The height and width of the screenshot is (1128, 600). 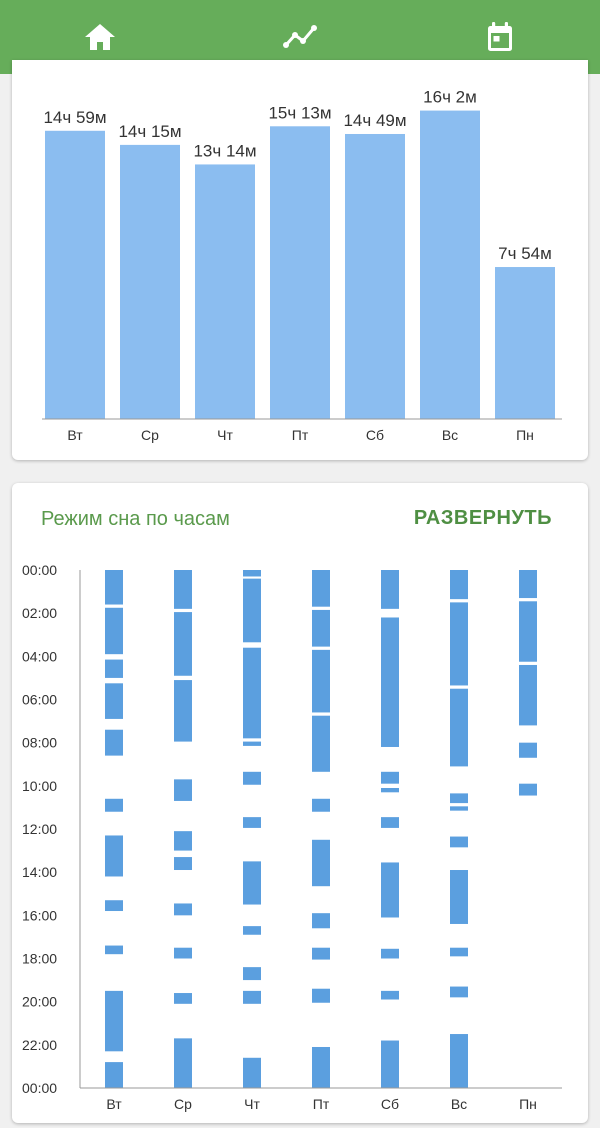 I want to click on section-title: Режим сна по часам, so click(x=135, y=519).